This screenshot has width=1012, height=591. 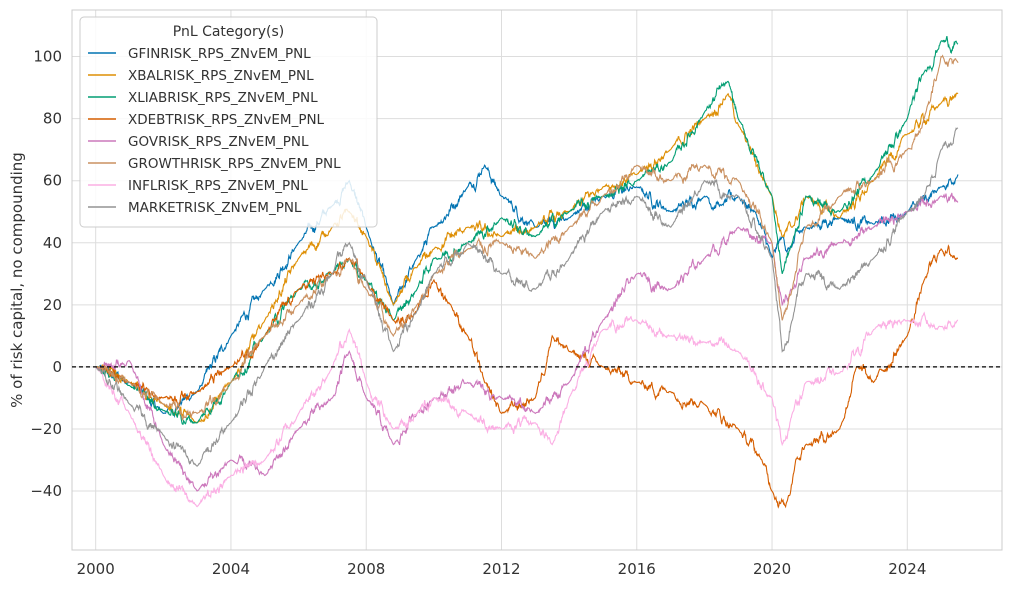 I want to click on y-tick-label: 80, so click(x=52, y=119).